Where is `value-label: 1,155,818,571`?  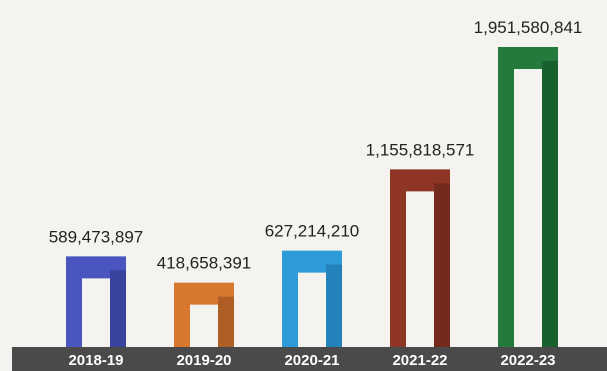
value-label: 1,155,818,571 is located at coordinates (420, 149).